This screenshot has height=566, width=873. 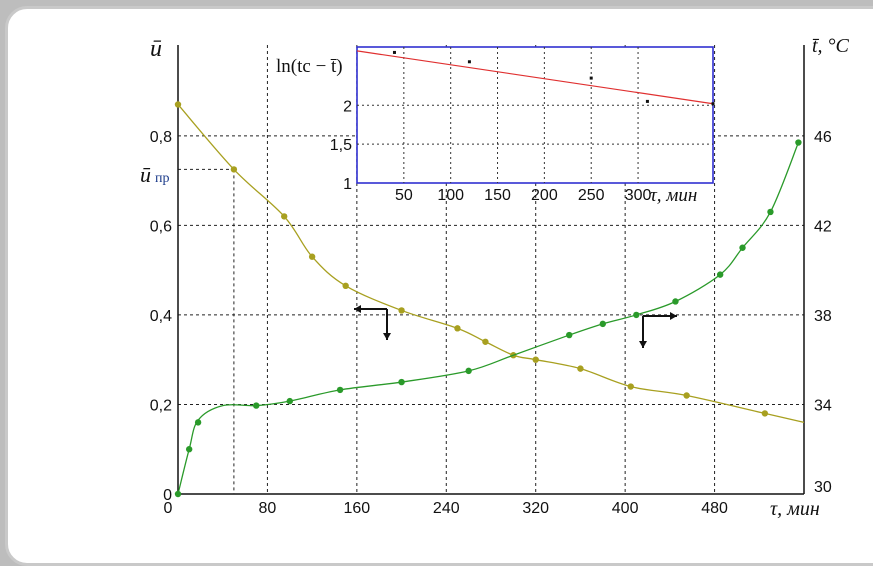 I want to click on inset-frame, so click(x=535, y=115).